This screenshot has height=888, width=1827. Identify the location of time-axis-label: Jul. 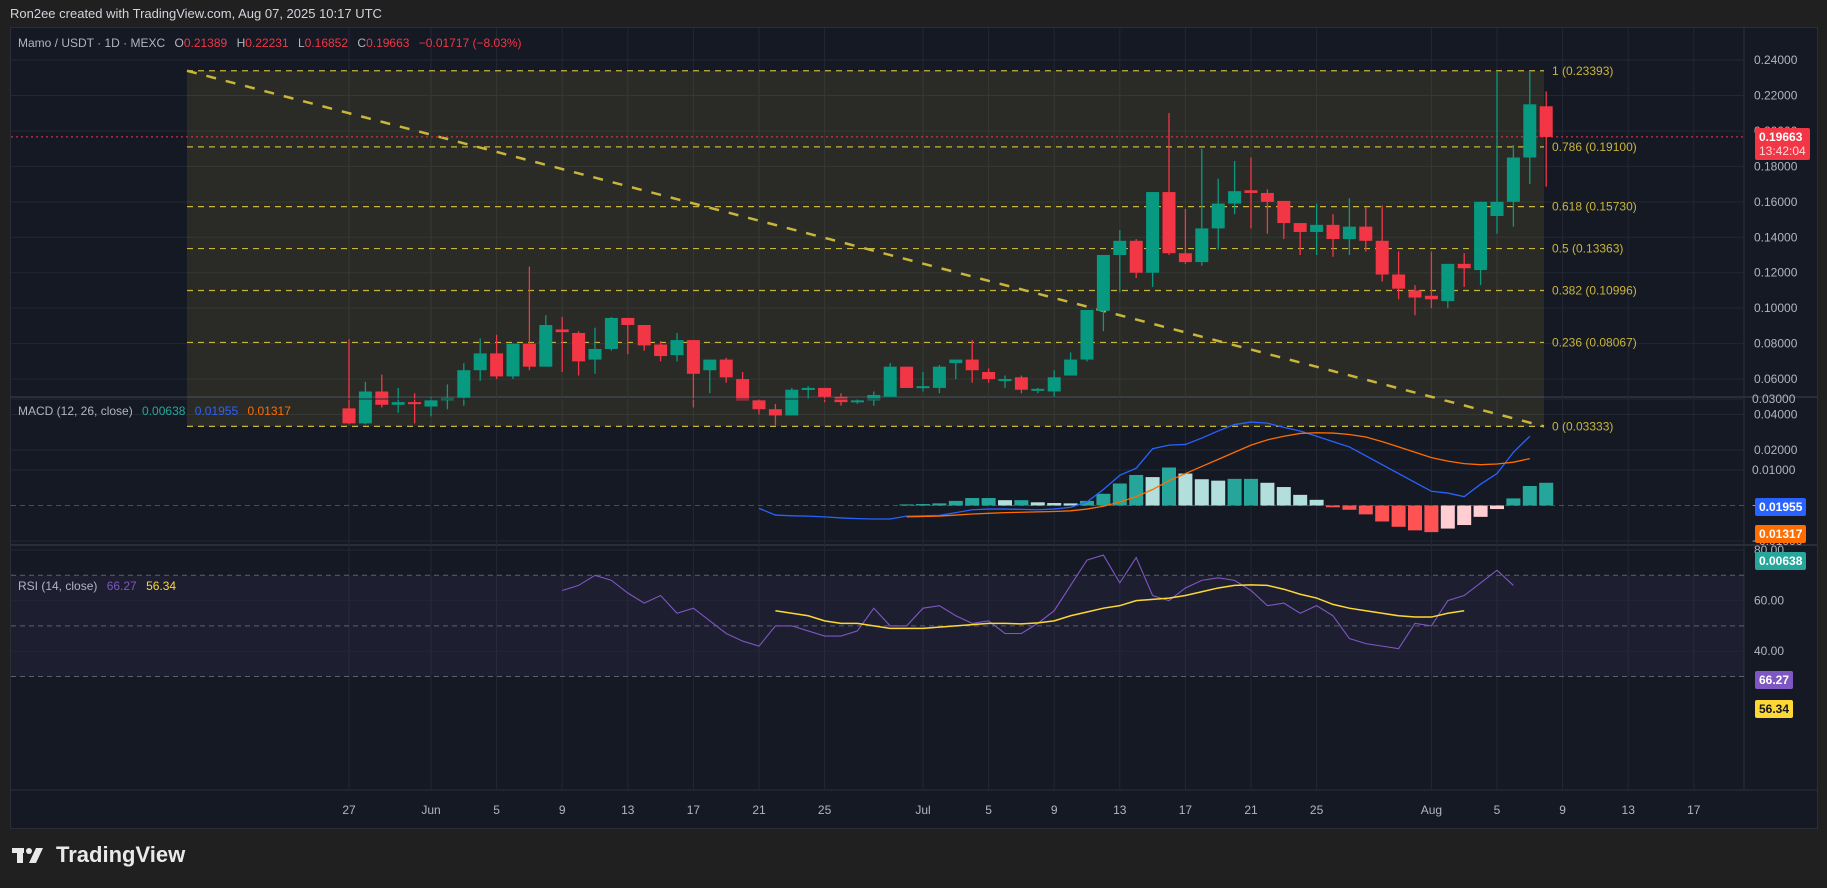
(922, 810).